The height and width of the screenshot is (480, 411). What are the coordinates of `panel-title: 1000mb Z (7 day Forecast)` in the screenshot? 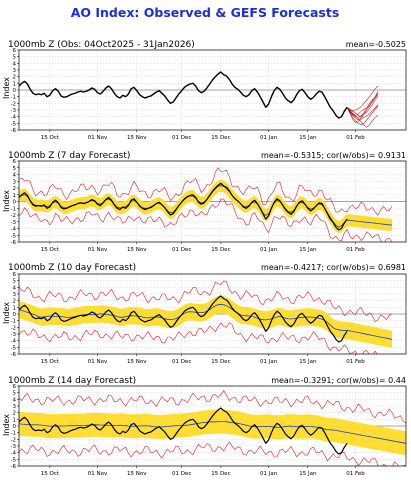 It's located at (69, 156).